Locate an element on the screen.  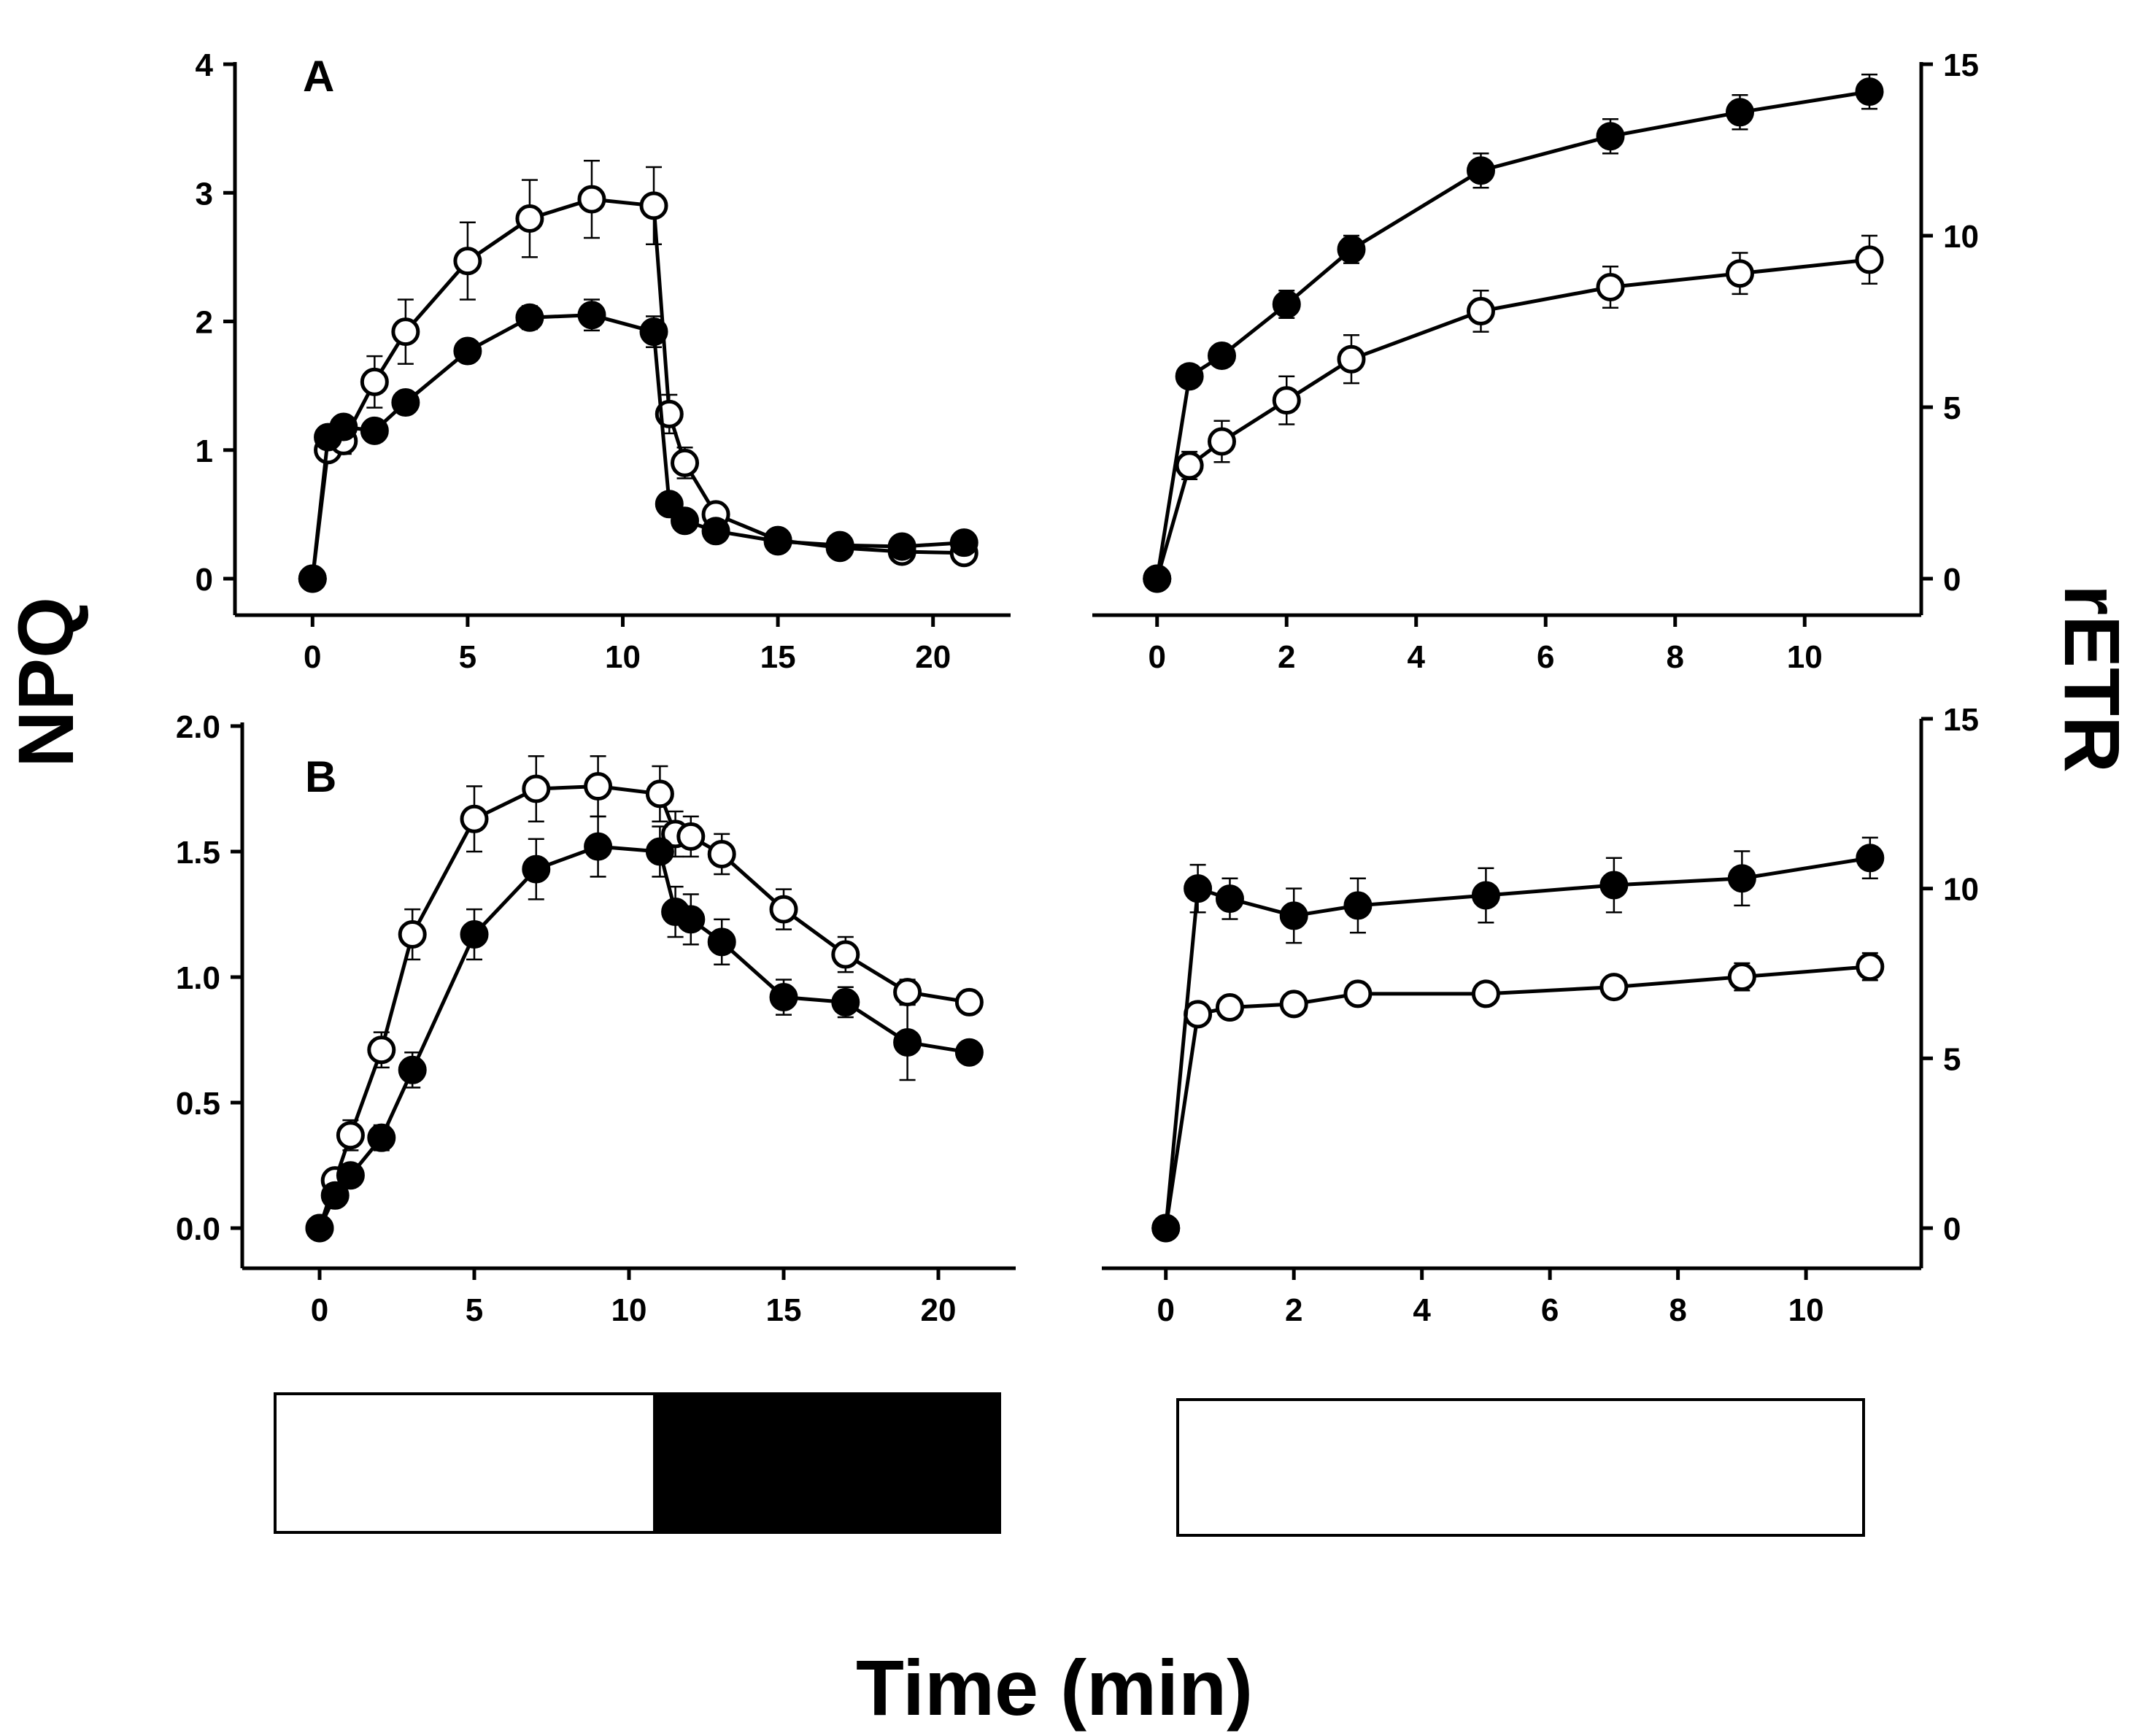
x-tick-label: 5 is located at coordinates (467, 657).